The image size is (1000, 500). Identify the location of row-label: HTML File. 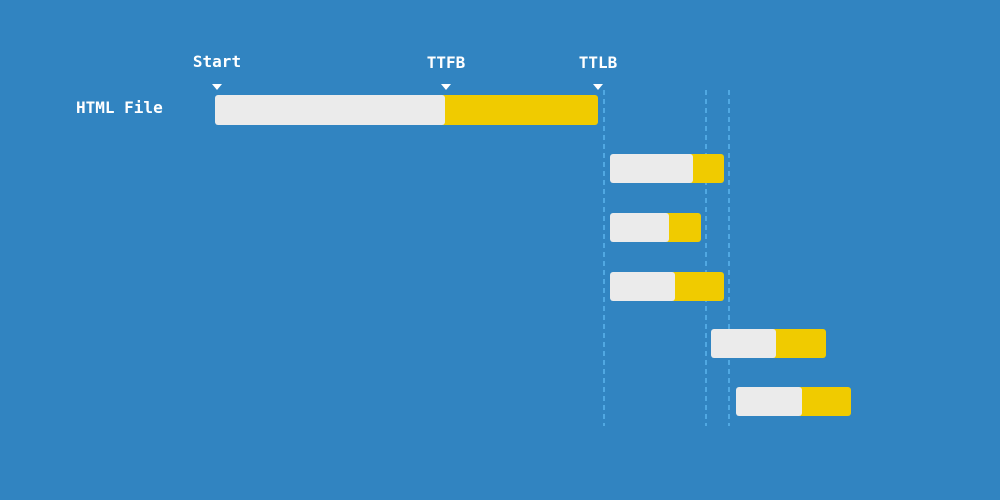
(119, 107).